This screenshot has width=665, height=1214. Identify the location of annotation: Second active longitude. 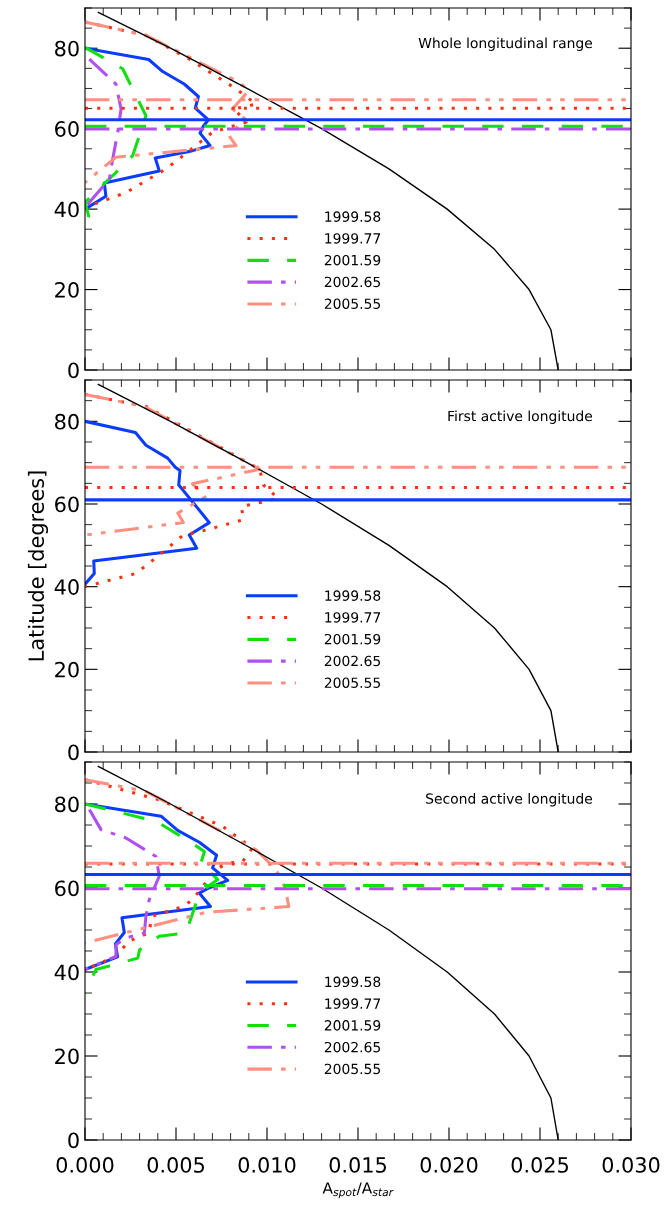
(509, 800).